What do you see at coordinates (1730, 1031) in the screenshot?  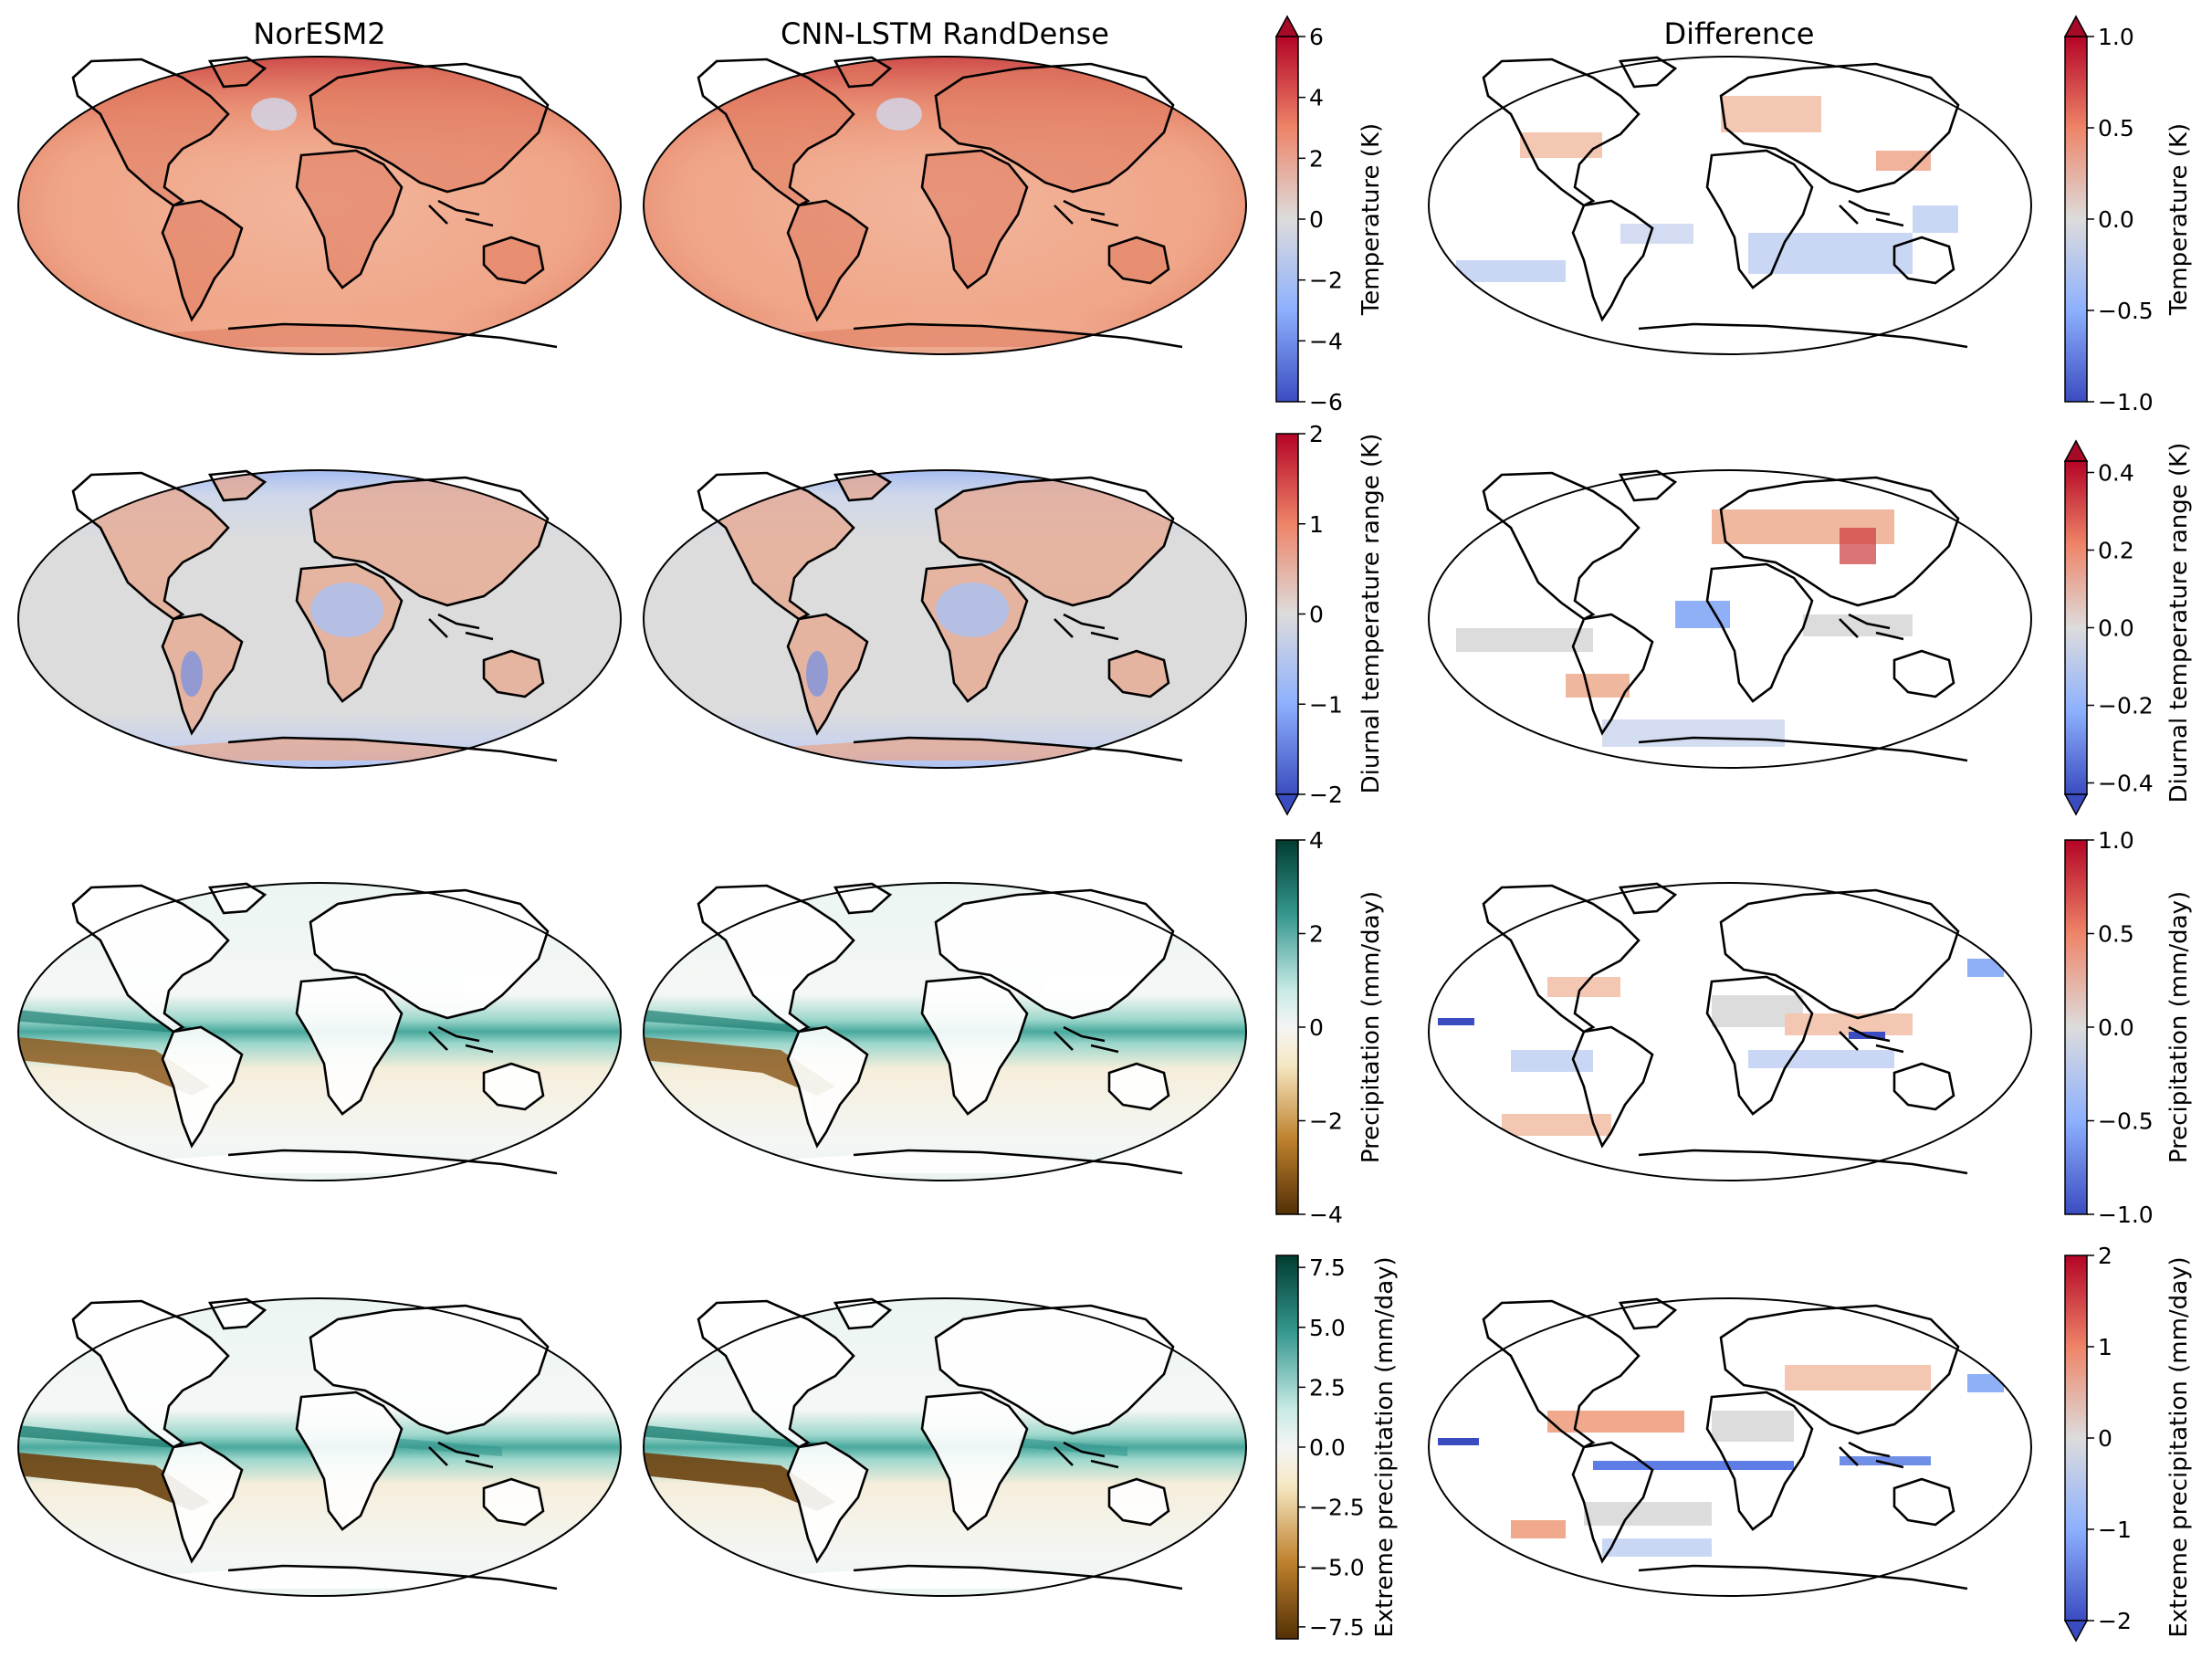 I see `map-precip-difference` at bounding box center [1730, 1031].